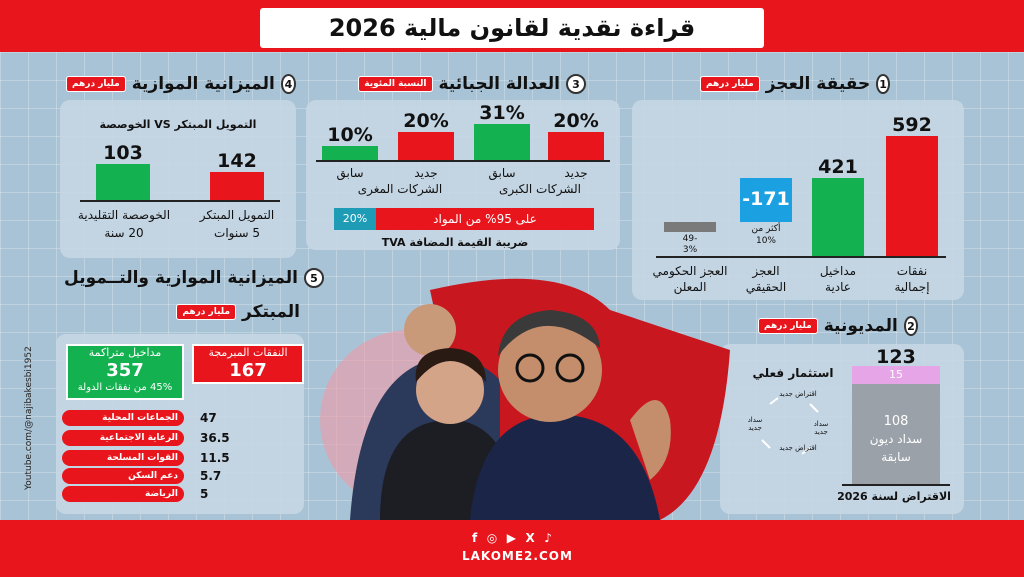 This screenshot has height=577, width=1024. I want to click on label-small-new: جديد, so click(426, 173).